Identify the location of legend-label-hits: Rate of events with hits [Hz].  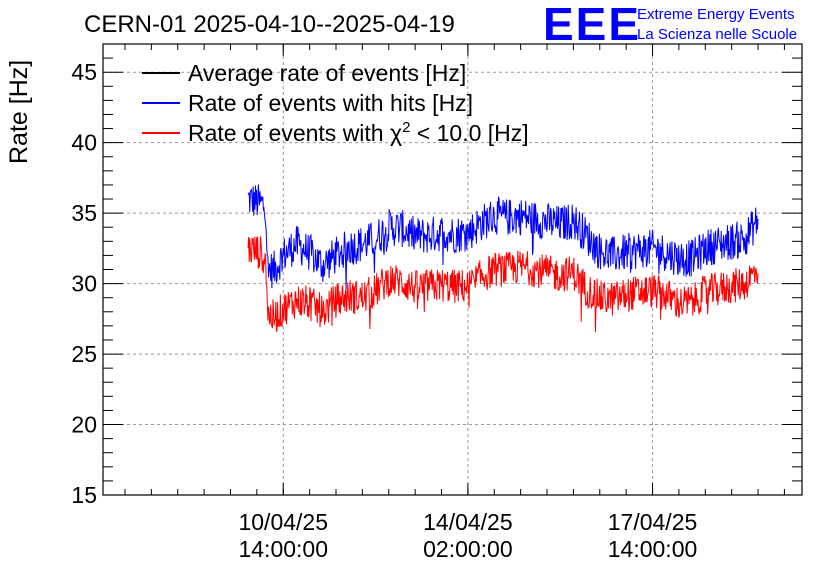
(330, 103).